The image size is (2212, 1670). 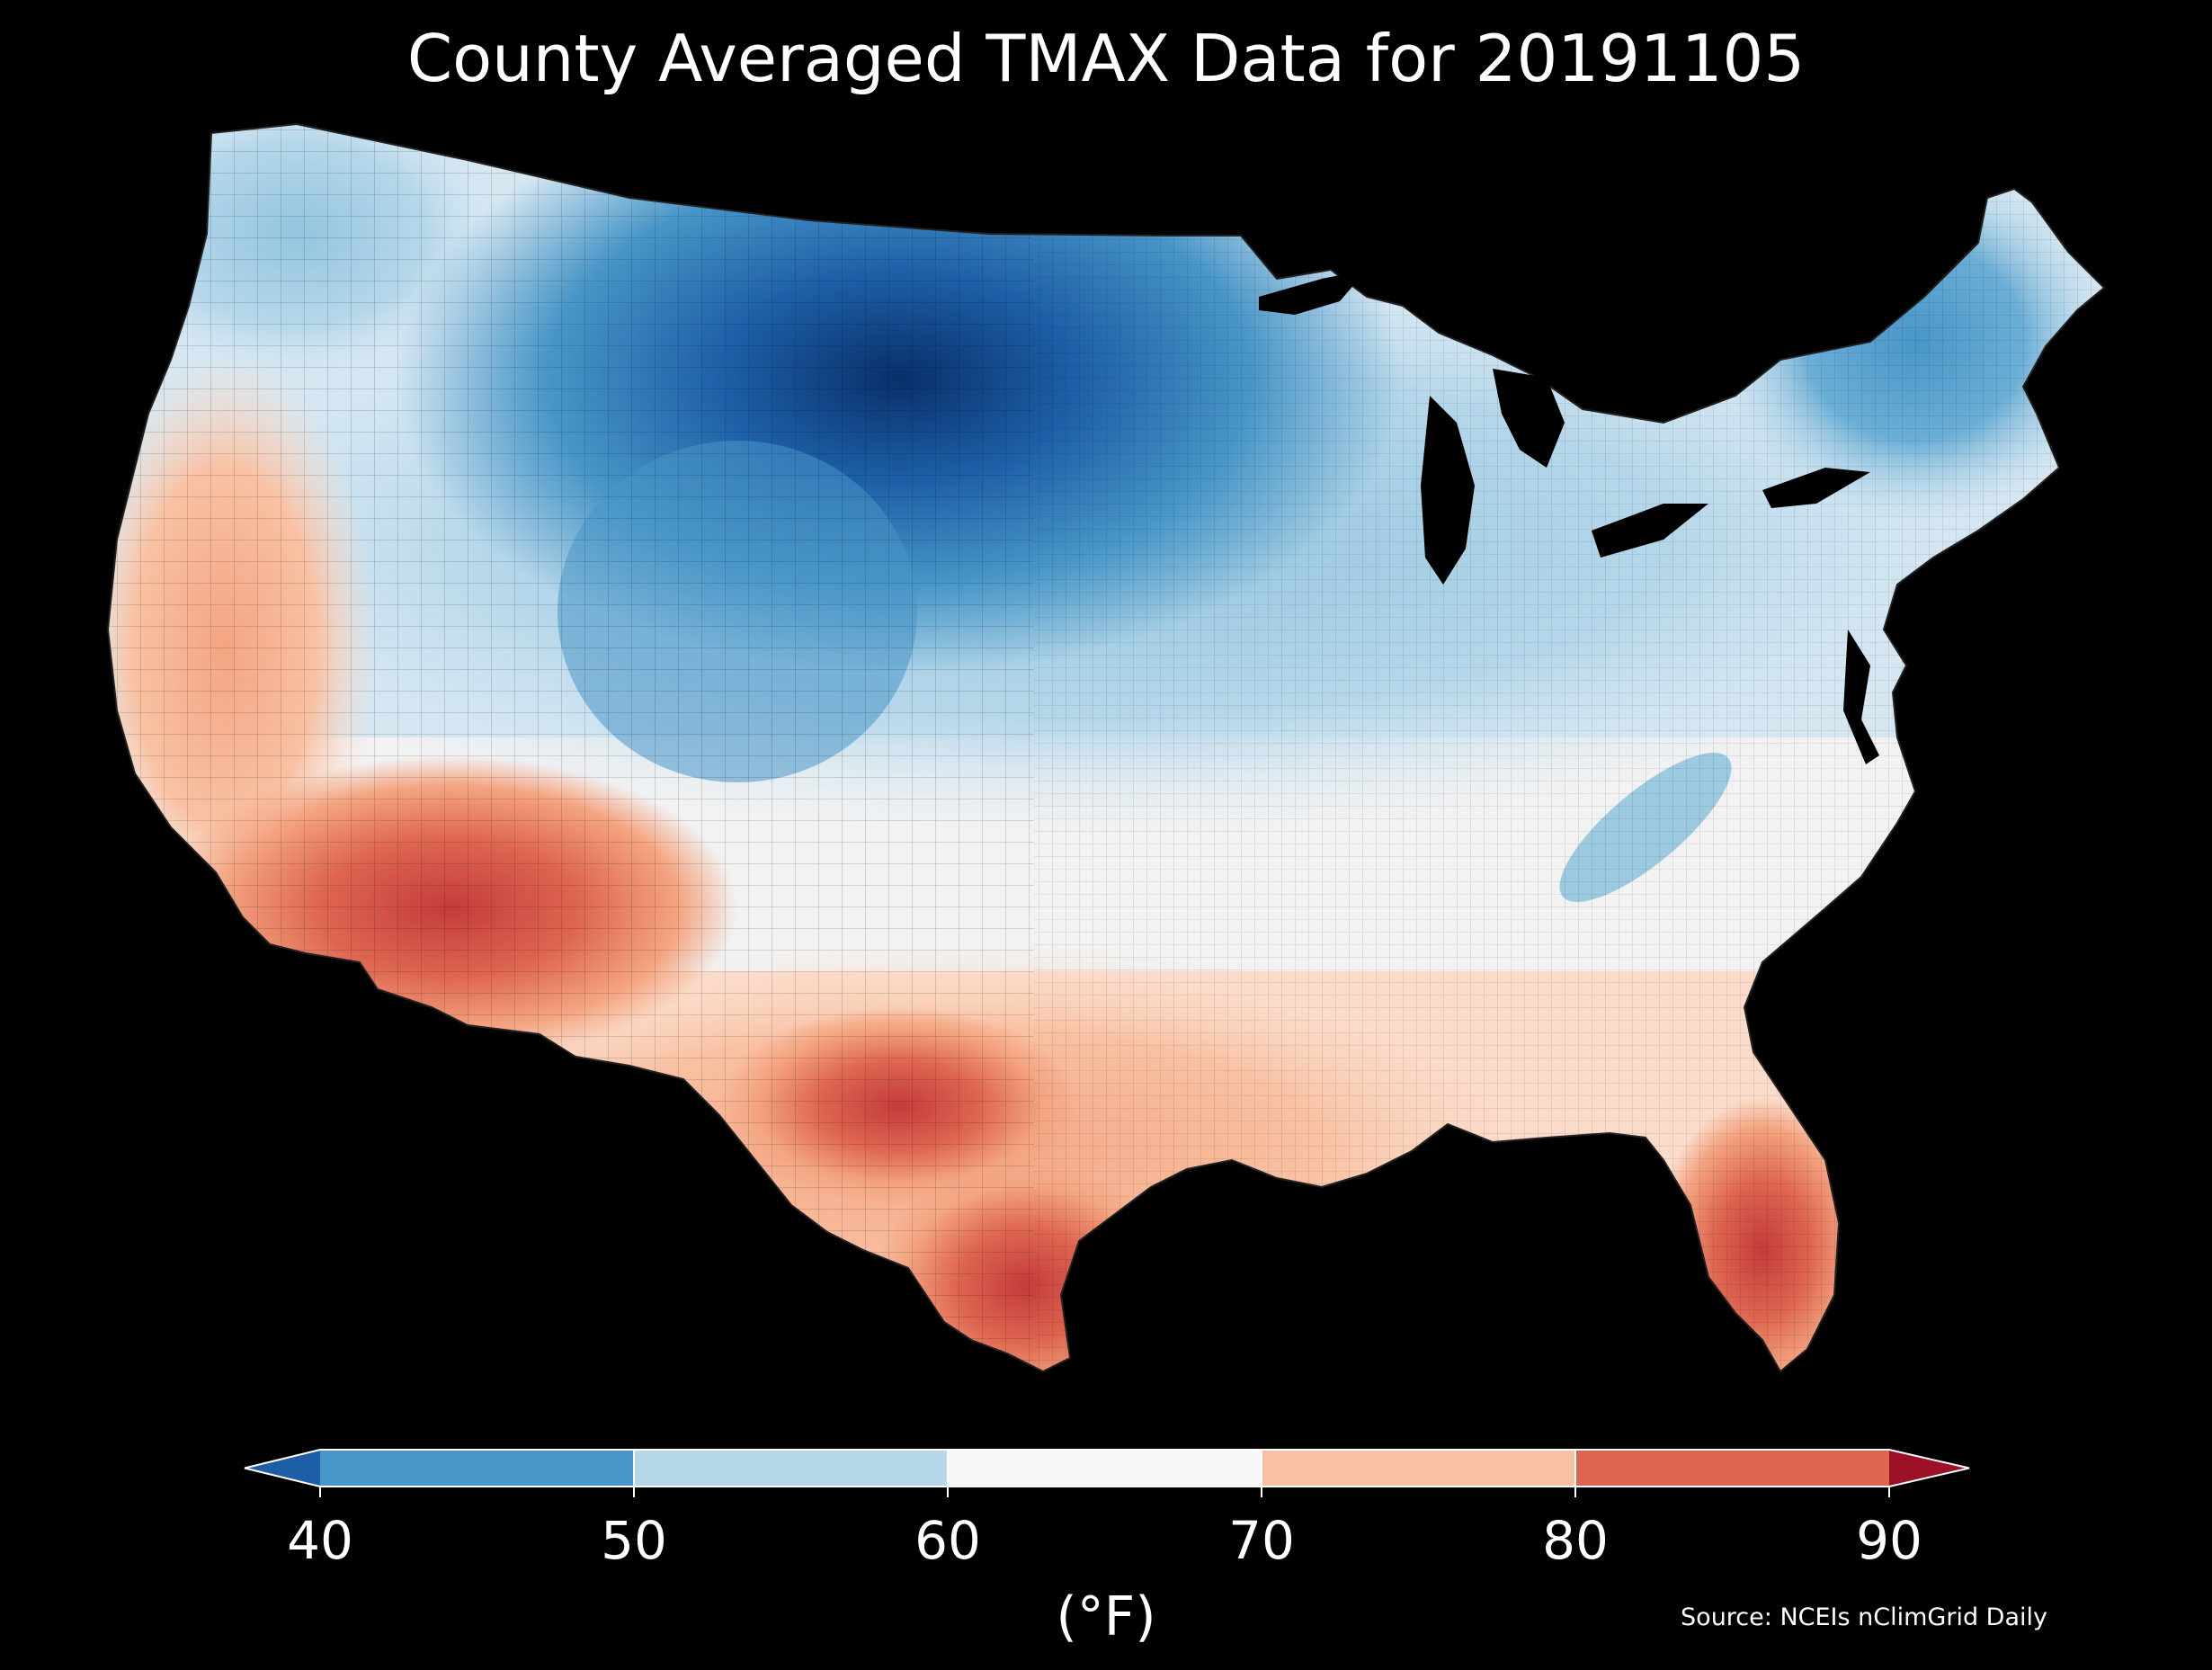 I want to click on colorbar-tick-60: 60, so click(x=947, y=1540).